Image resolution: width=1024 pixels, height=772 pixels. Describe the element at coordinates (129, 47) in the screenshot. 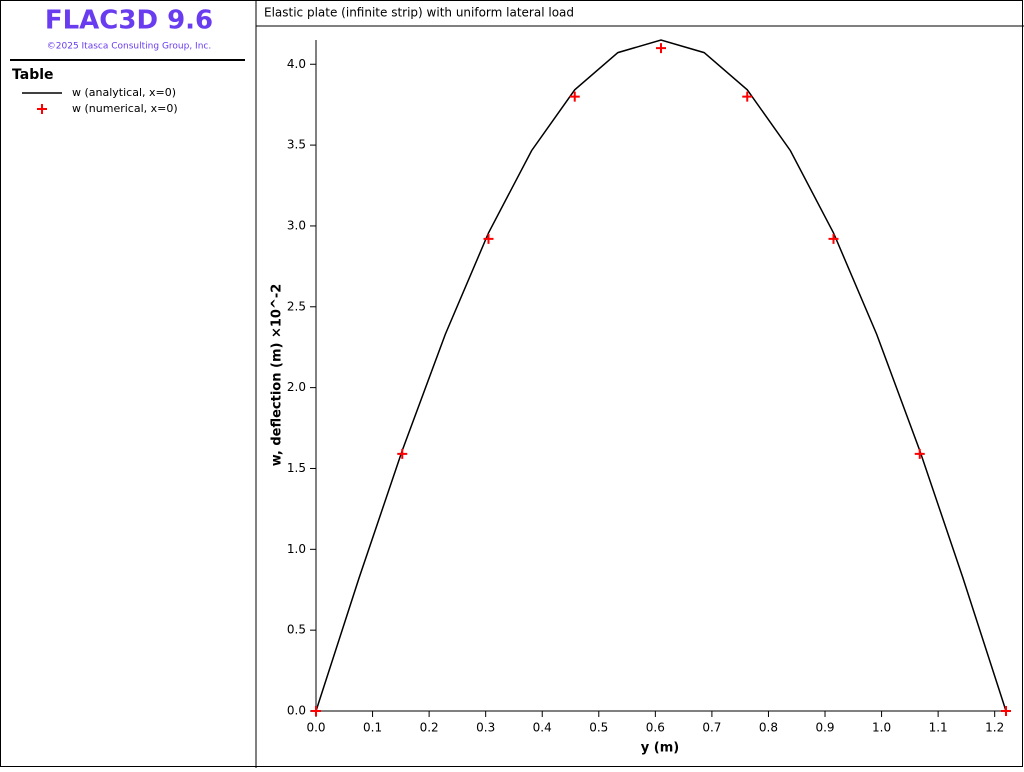

I see `copyright: ©2025 Itasca Consulting Group, Inc.` at that location.